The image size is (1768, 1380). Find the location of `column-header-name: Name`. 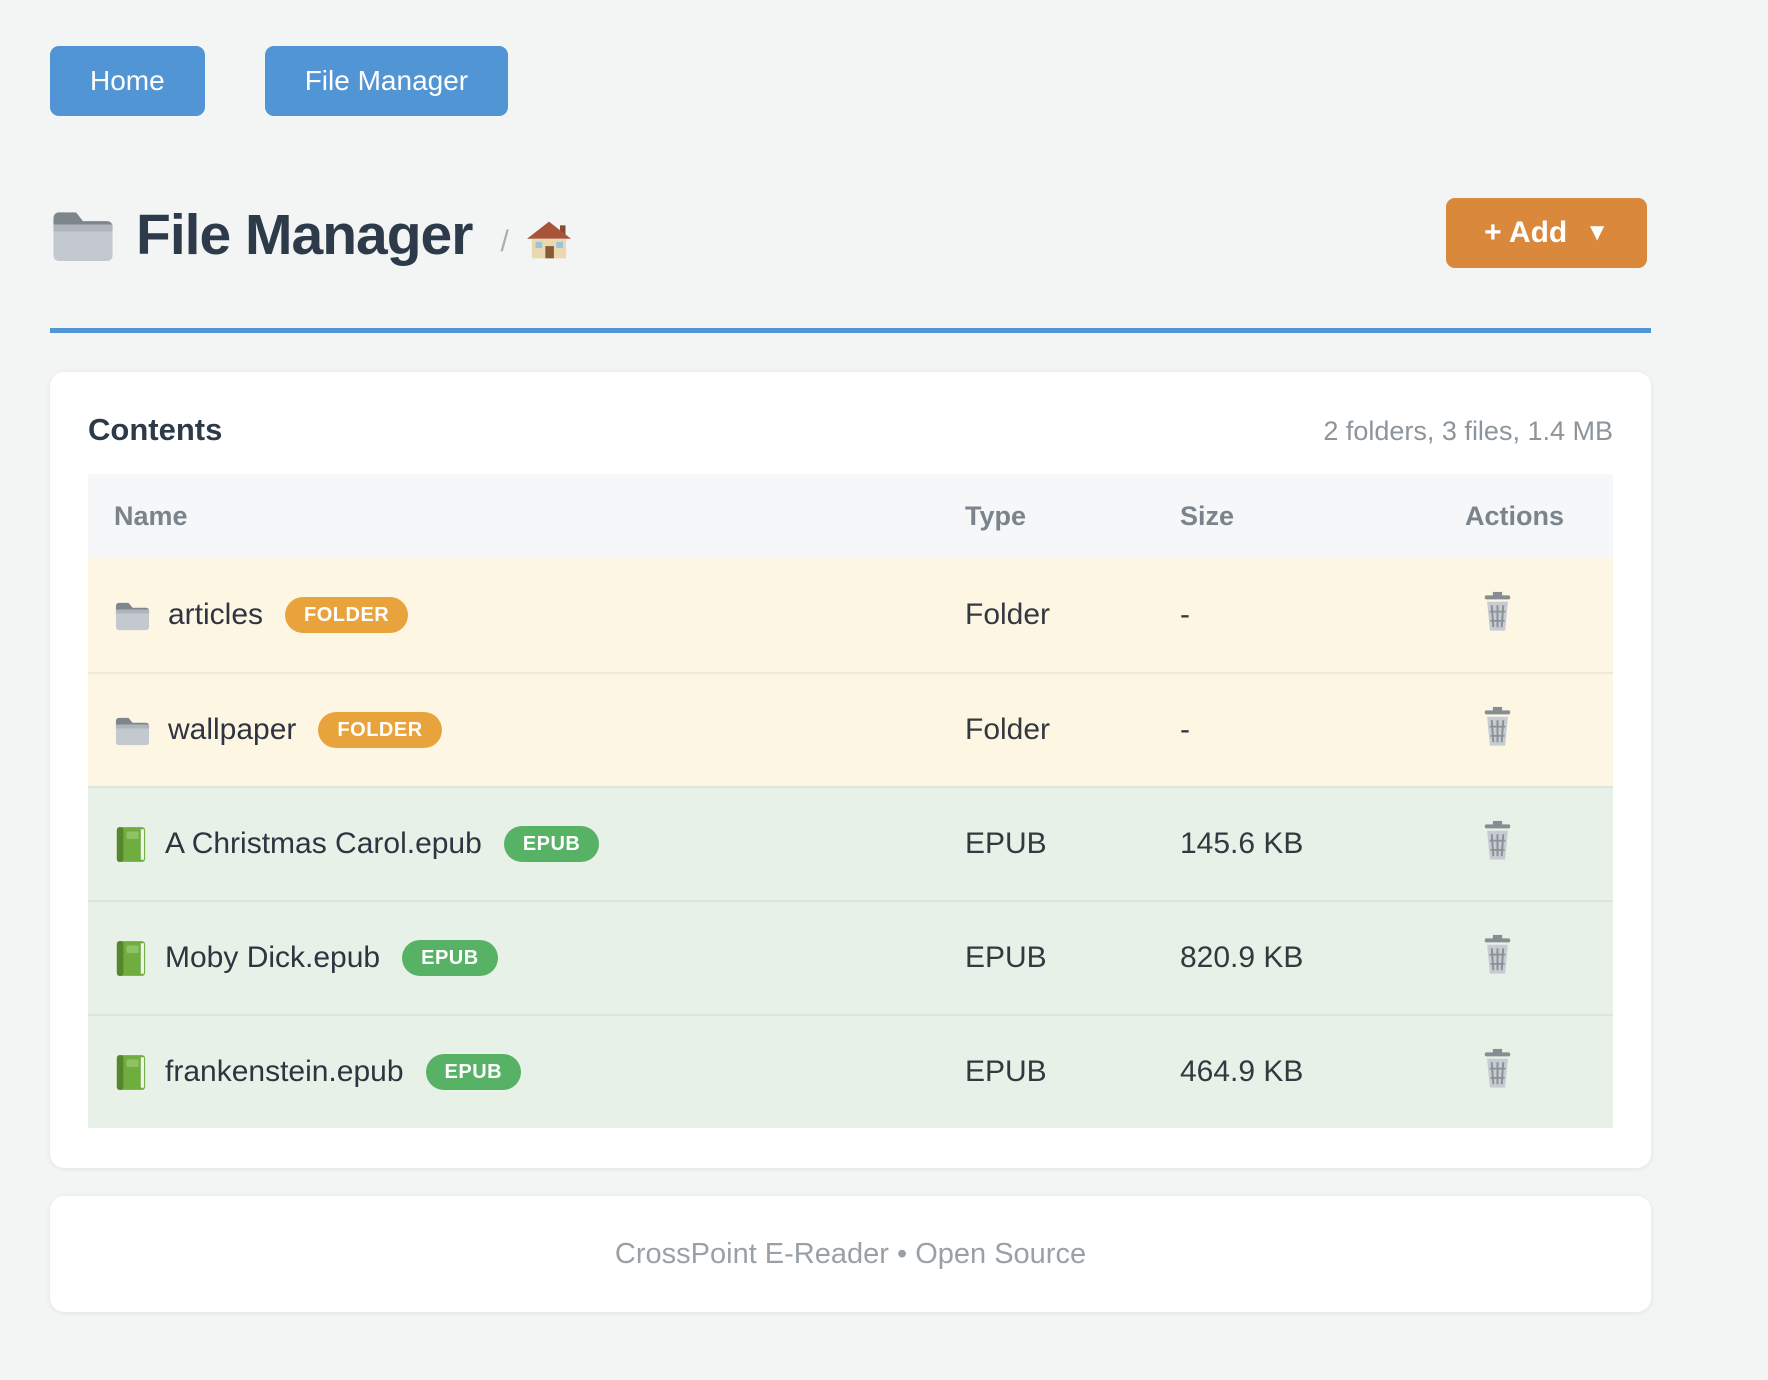

column-header-name: Name is located at coordinates (151, 515).